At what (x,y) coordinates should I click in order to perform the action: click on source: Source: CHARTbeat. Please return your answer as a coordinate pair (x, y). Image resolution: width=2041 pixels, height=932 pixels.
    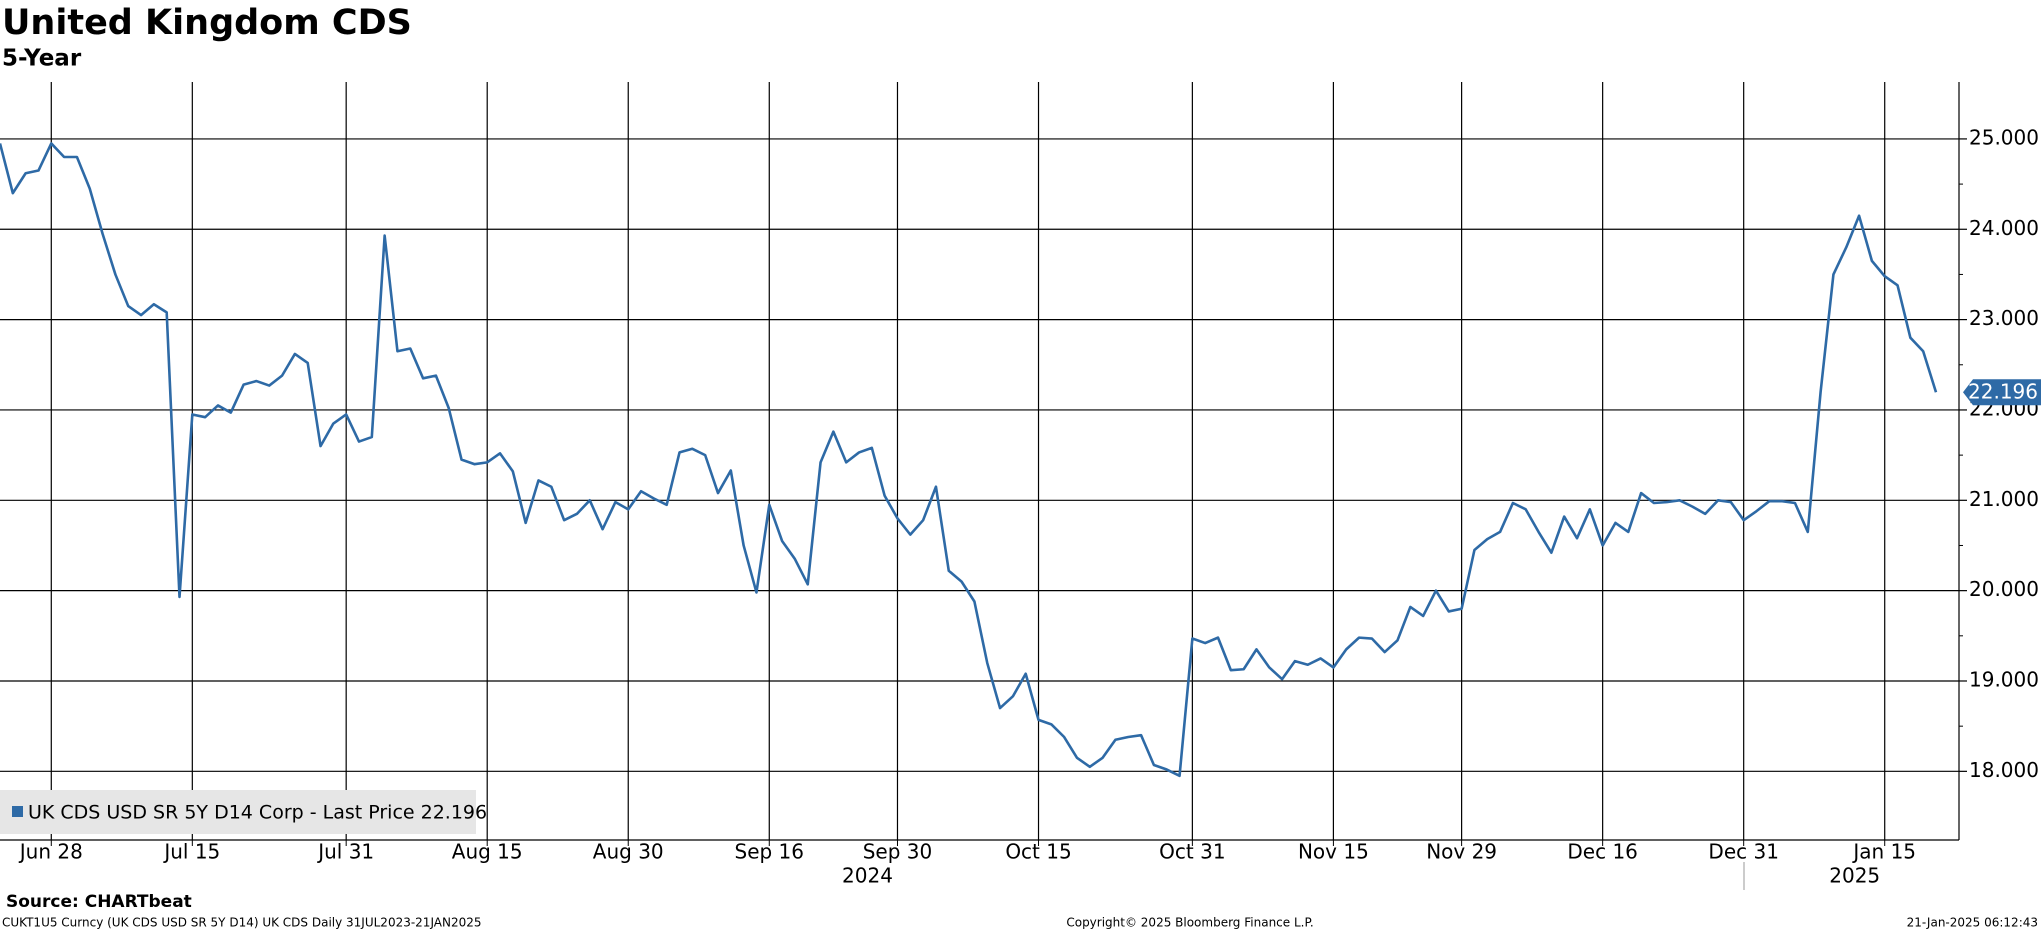
    Looking at the image, I should click on (99, 902).